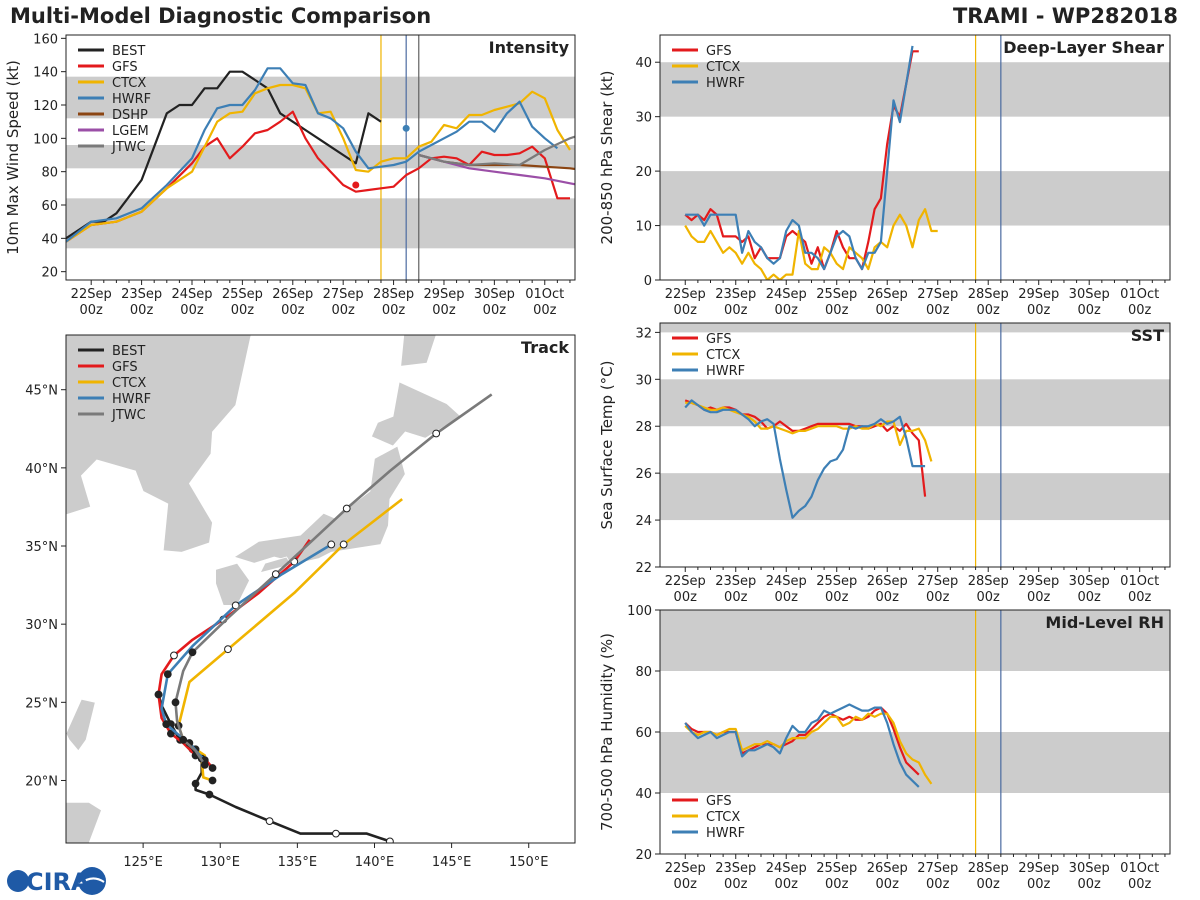  What do you see at coordinates (56, 881) in the screenshot?
I see `cira-logo: CIRA` at bounding box center [56, 881].